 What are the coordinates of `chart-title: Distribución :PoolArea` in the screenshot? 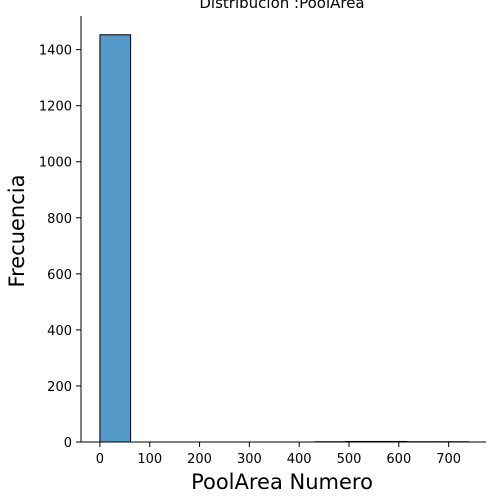 It's located at (281, 6).